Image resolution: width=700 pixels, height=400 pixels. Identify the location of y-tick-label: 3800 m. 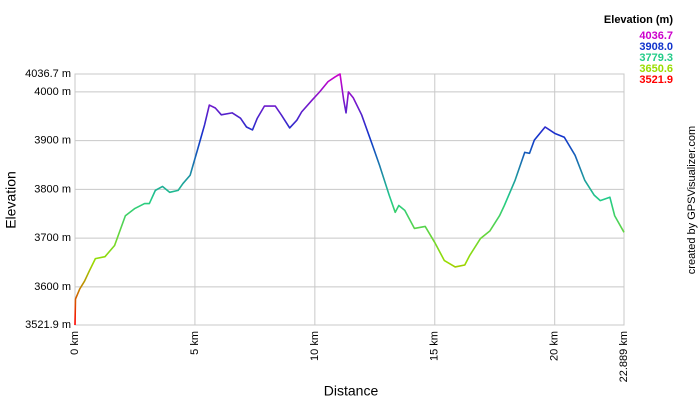
(52, 189).